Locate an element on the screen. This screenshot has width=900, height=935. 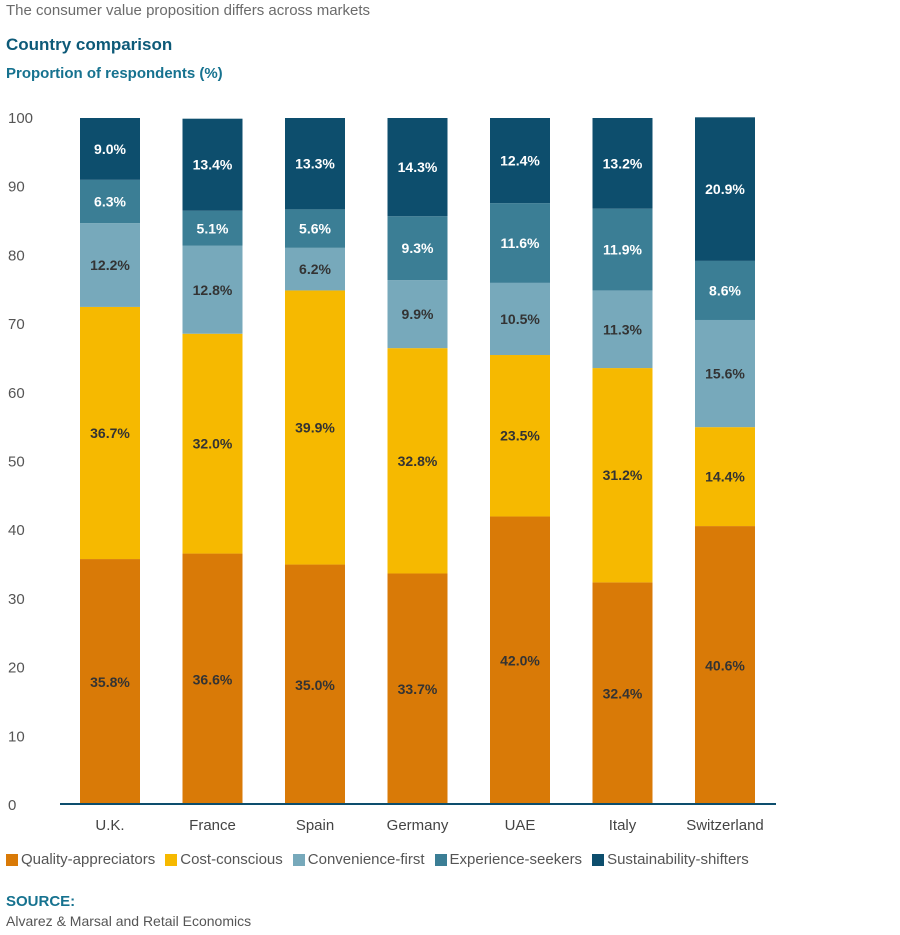
data-label: 39.9% is located at coordinates (315, 427).